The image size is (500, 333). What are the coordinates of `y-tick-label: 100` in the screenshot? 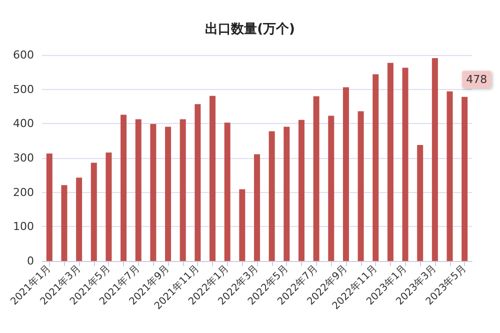 It's located at (23, 227).